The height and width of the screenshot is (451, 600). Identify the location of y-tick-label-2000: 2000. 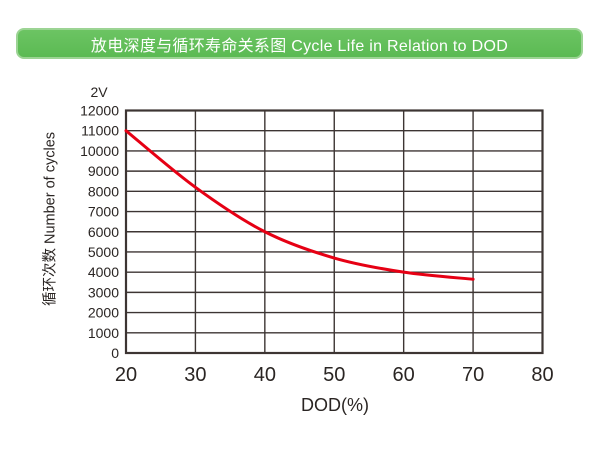
(103, 313).